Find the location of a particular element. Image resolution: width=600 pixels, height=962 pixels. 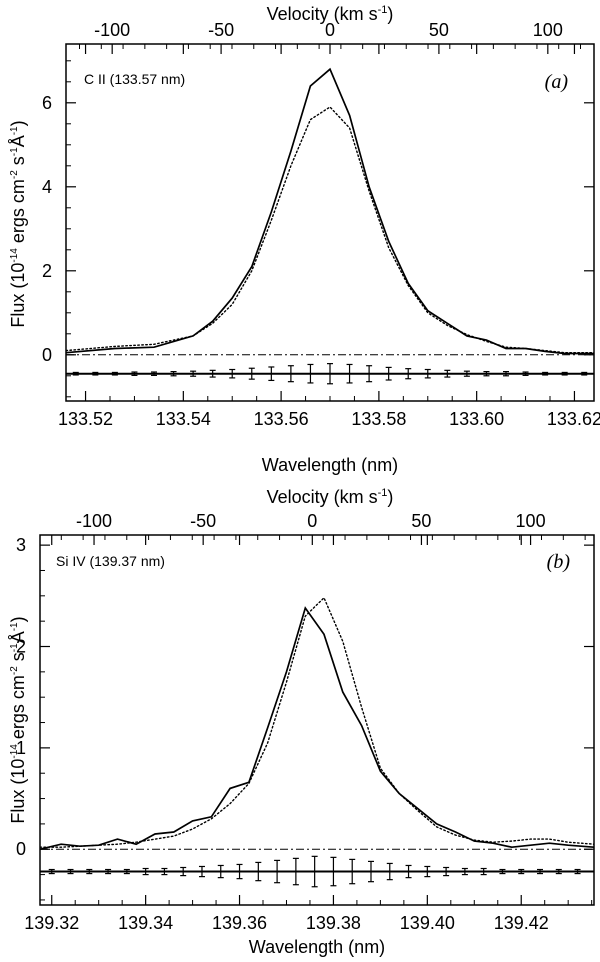

panel-a-ytick-label: 6 is located at coordinates (47, 103).